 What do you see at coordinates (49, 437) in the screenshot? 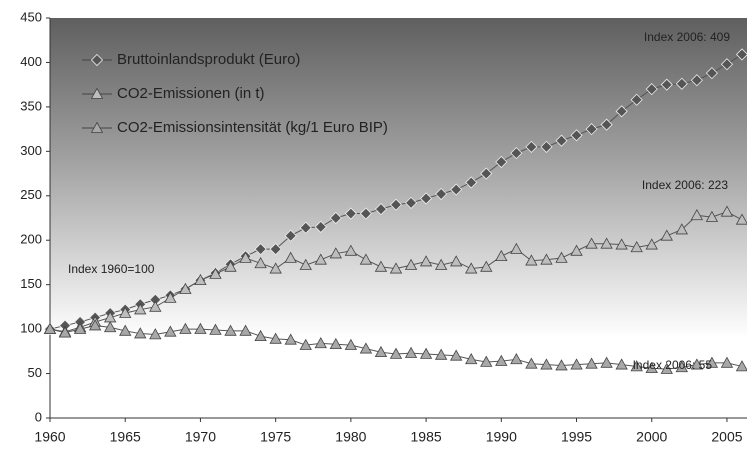
I see `x-tick-label: 1960` at bounding box center [49, 437].